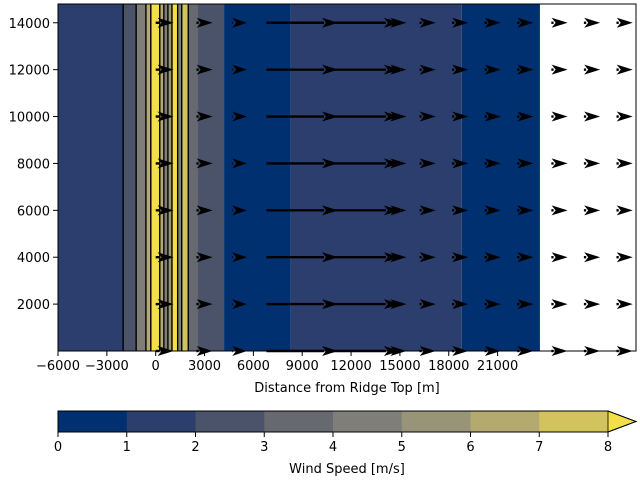  What do you see at coordinates (29, 24) in the screenshot?
I see `y-tick-label: 14000` at bounding box center [29, 24].